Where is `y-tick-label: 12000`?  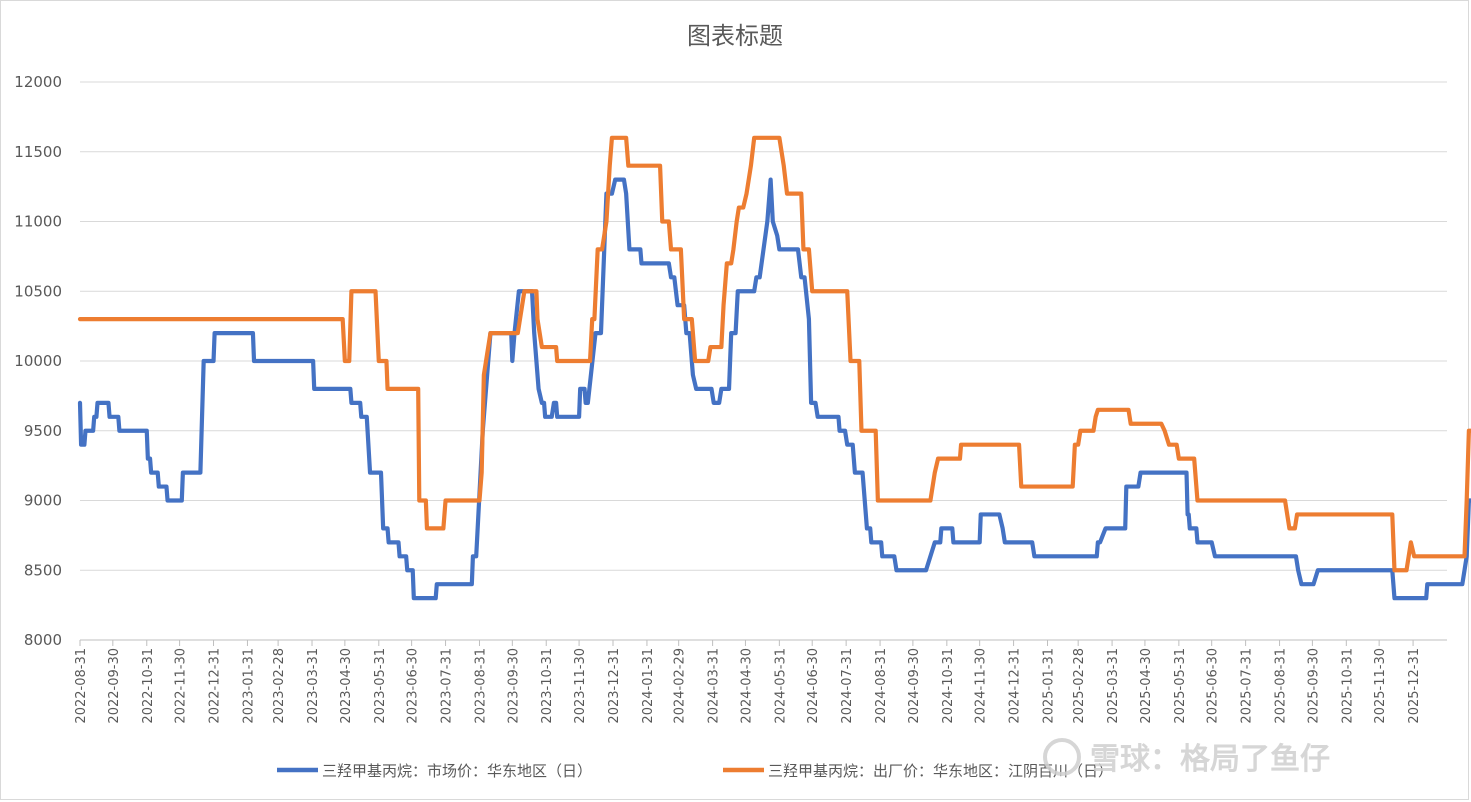
y-tick-label: 12000 is located at coordinates (38, 82).